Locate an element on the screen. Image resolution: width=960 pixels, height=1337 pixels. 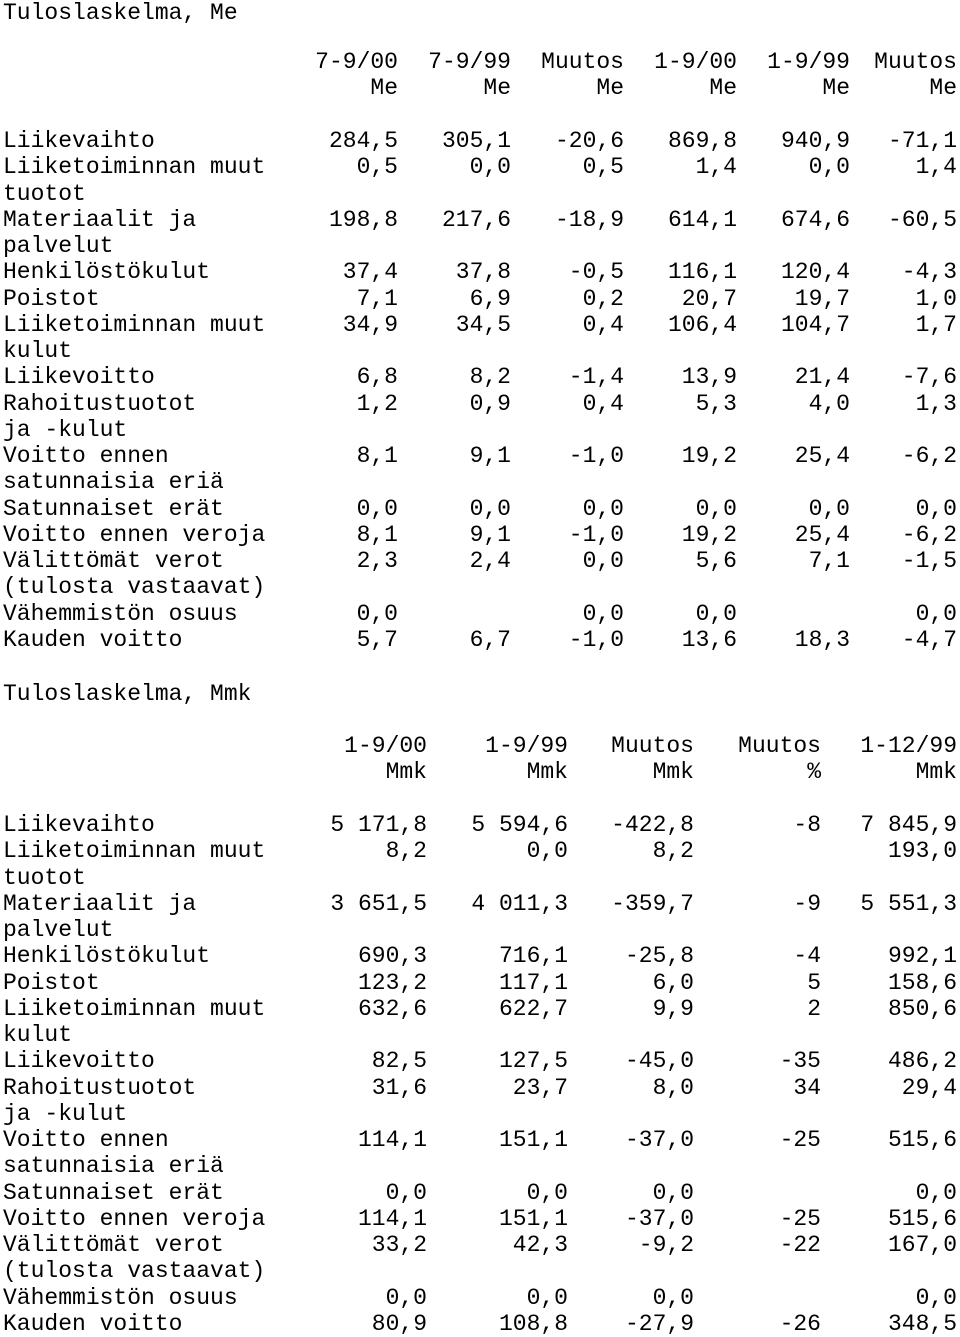
table-cell: 42,3 is located at coordinates (540, 1245).